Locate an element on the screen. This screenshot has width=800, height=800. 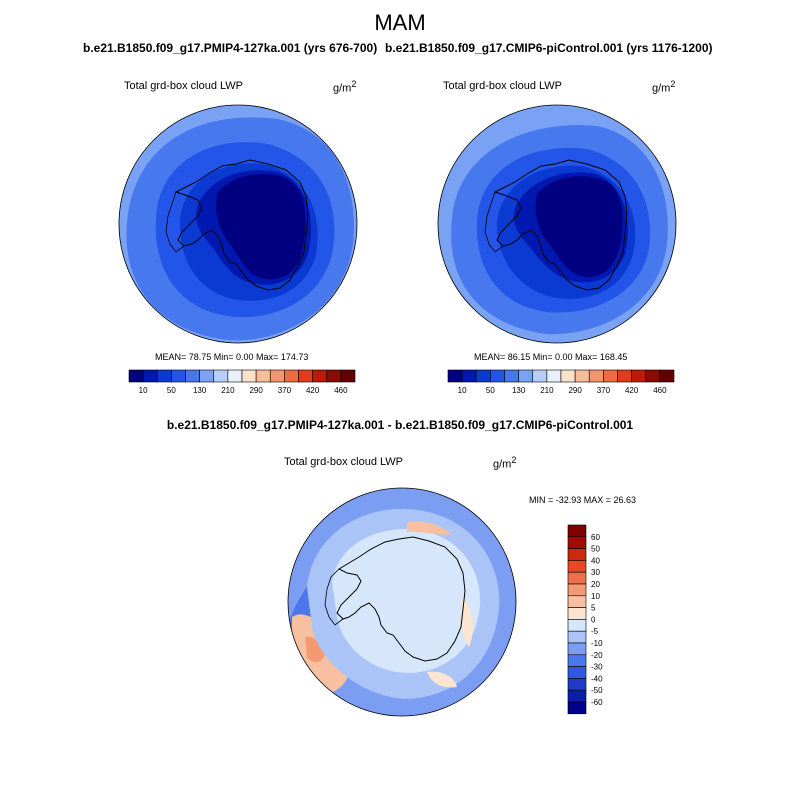
colorbar-tick-label: -20 is located at coordinates (597, 655).